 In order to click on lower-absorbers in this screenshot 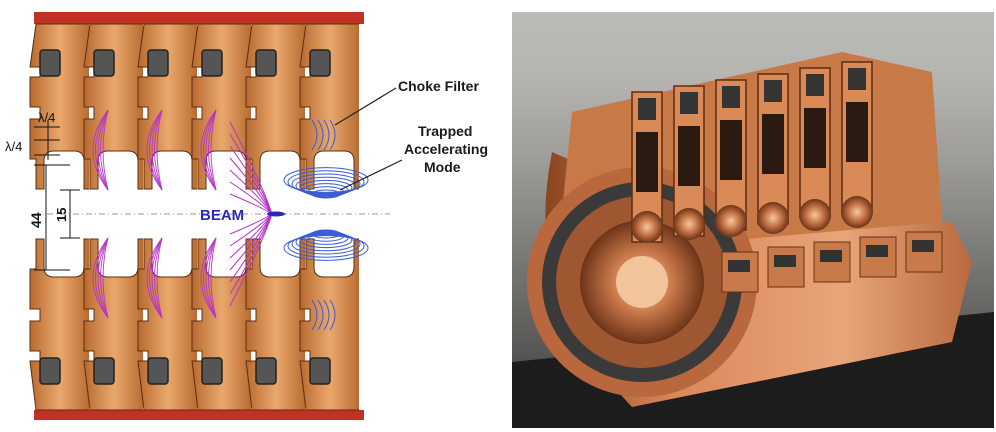, I will do `click(832, 262)`.